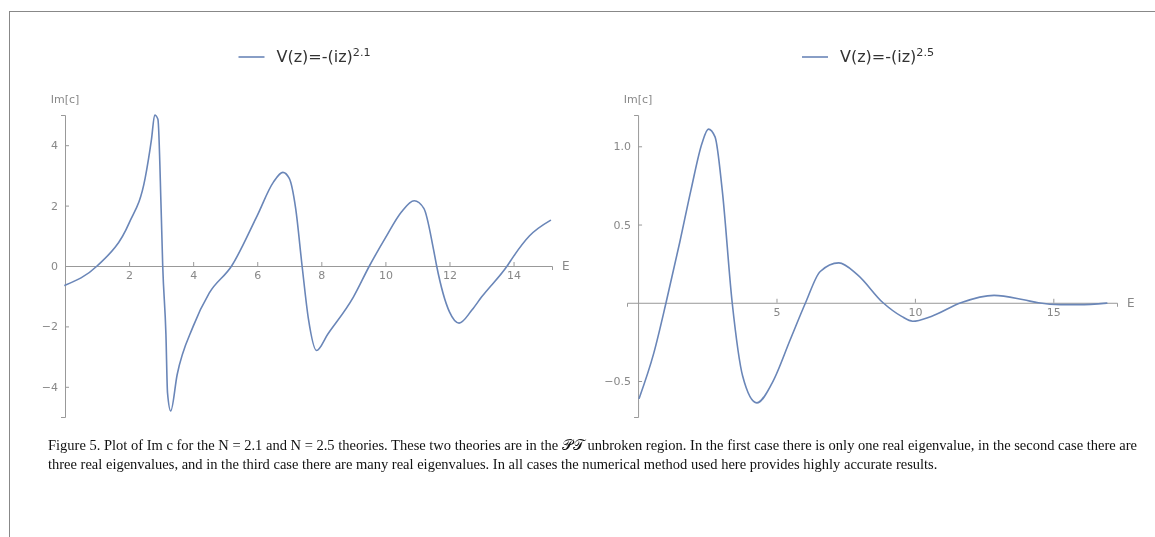 This screenshot has height=537, width=1155. What do you see at coordinates (618, 382) in the screenshot?
I see `y-tick-label: −0.5` at bounding box center [618, 382].